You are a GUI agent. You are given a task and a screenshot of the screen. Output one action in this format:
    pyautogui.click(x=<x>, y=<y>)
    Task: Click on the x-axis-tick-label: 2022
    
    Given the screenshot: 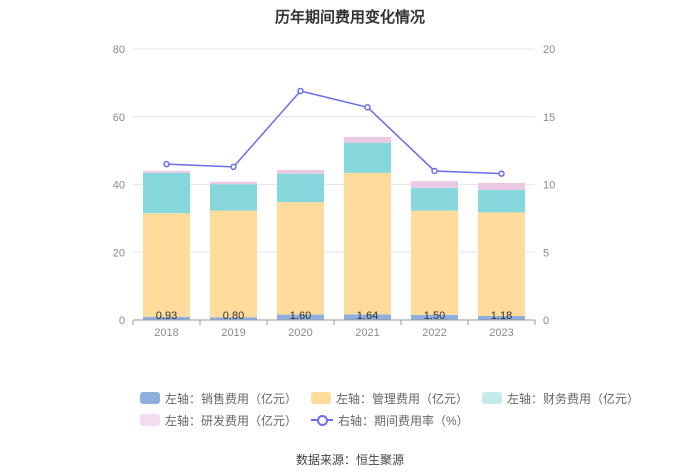 What is the action you would take?
    pyautogui.click(x=434, y=333)
    